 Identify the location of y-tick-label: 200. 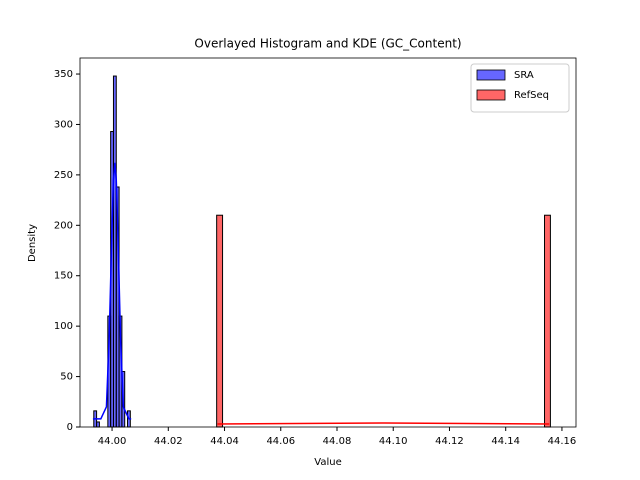
(63, 225).